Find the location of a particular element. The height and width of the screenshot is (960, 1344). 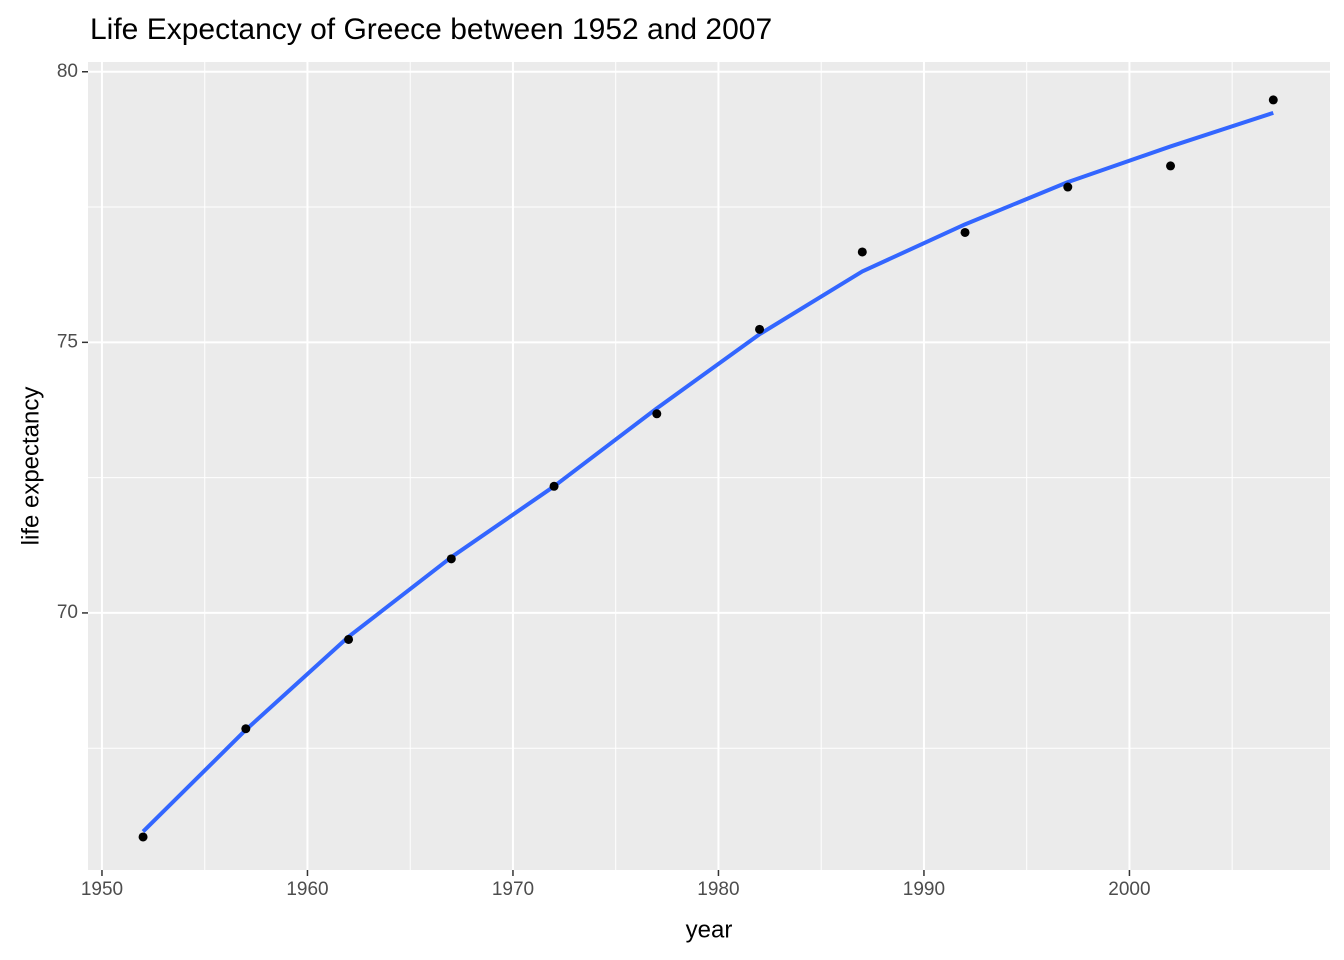

x-tick-label: 2000 is located at coordinates (1129, 889).